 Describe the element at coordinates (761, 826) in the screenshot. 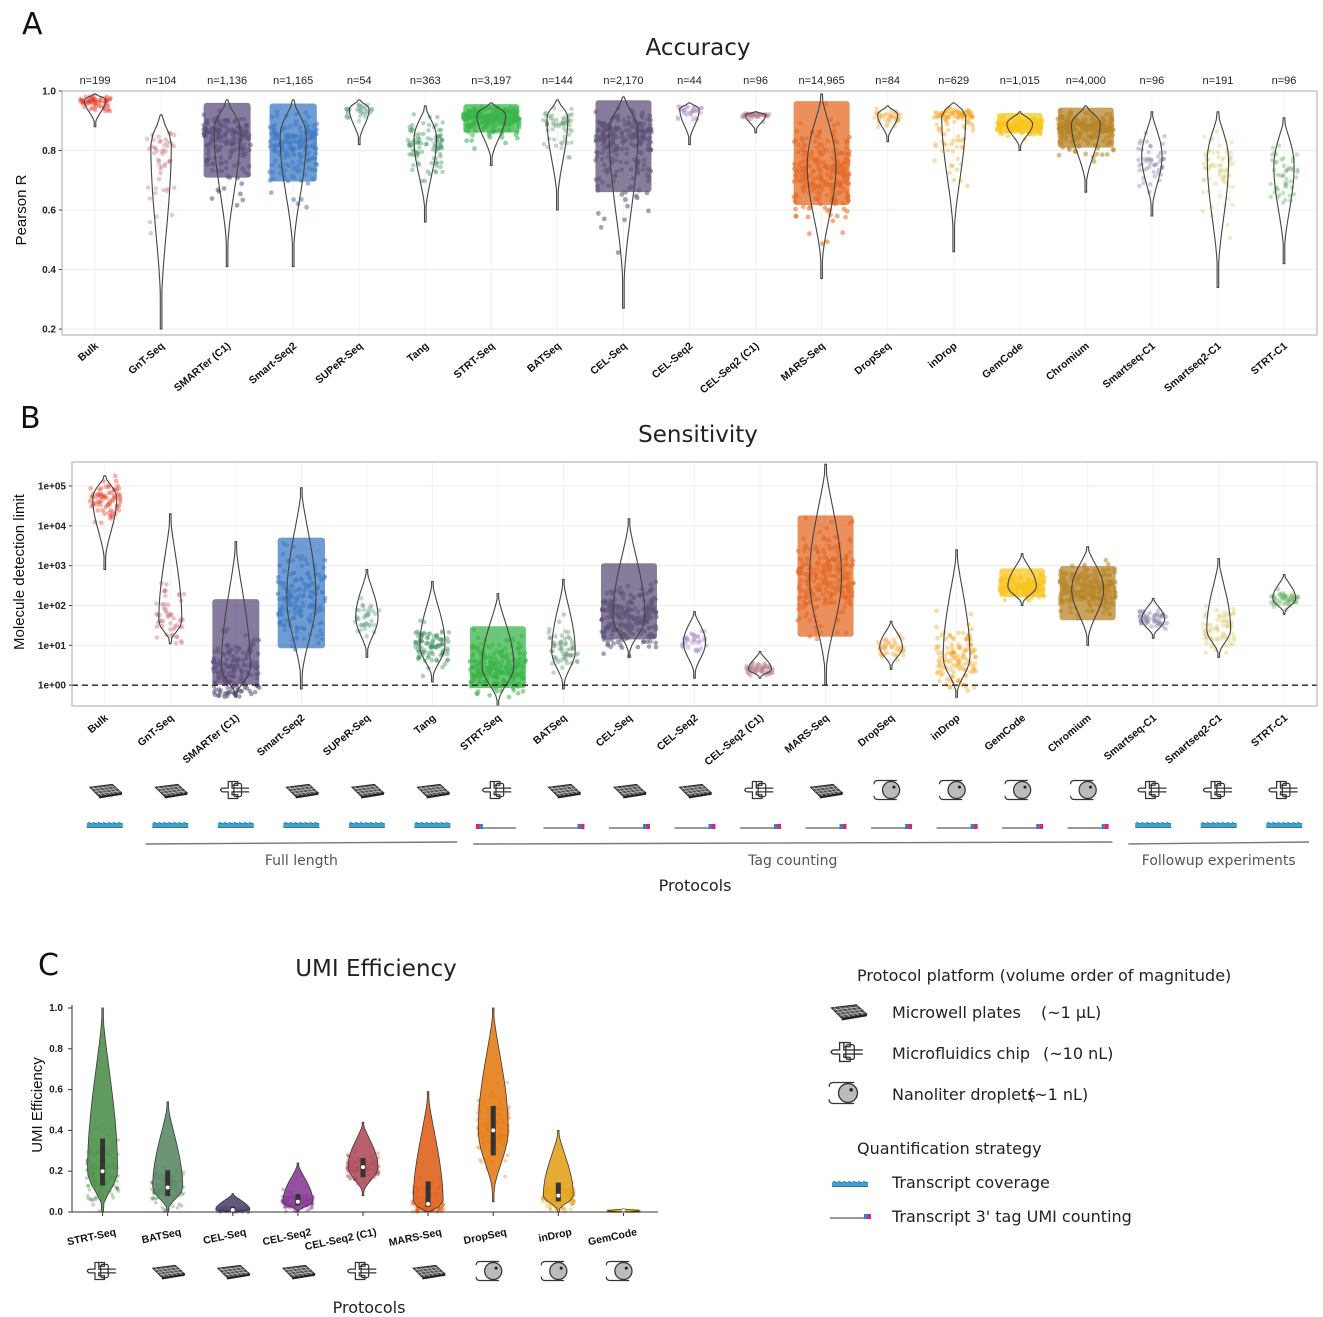

I see `transcript-3prime-tag-icon` at that location.